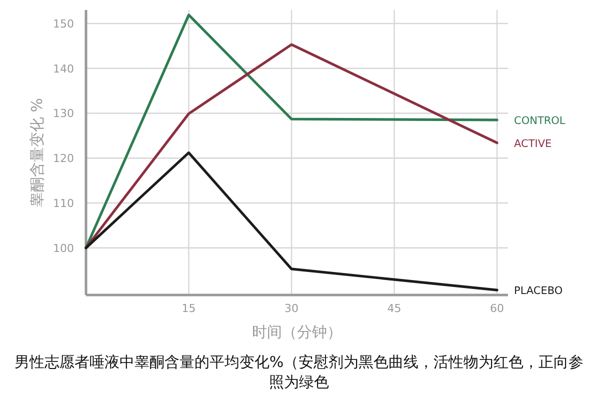 The height and width of the screenshot is (400, 598). I want to click on y-tick-label: 110, so click(63, 203).